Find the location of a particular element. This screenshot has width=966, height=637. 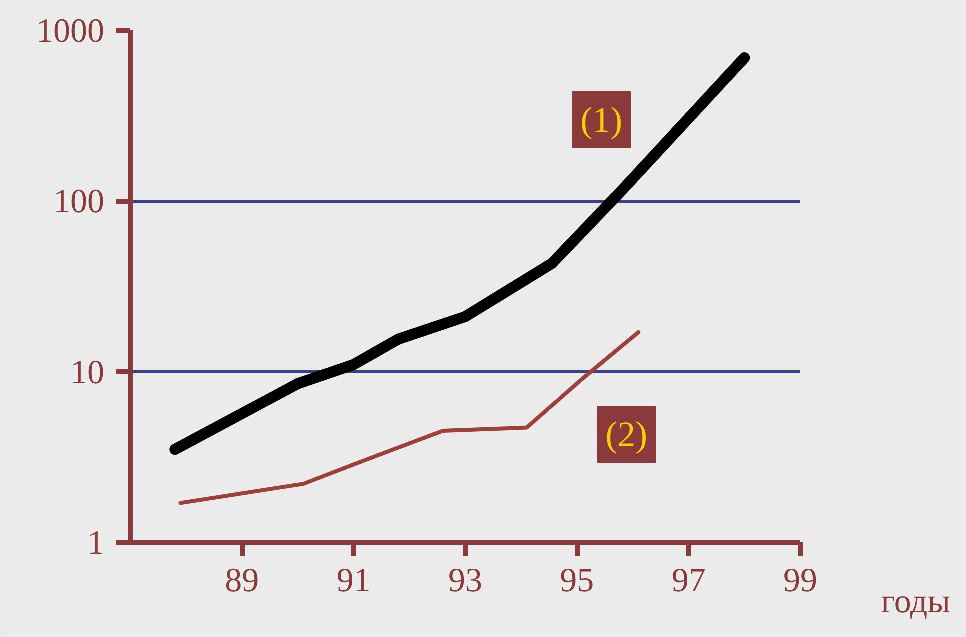

y-tick-label: 100 is located at coordinates (79, 202).